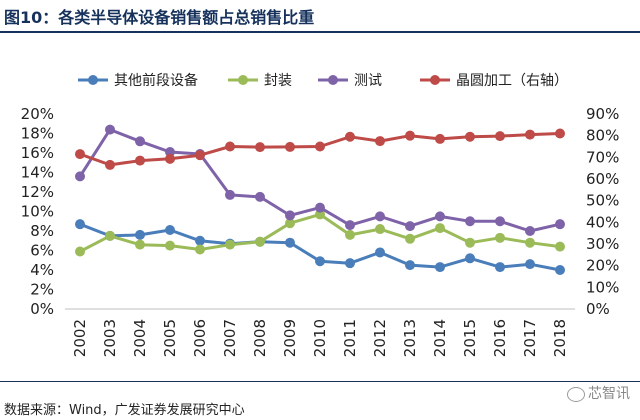  What do you see at coordinates (602, 244) in the screenshot?
I see `y-right-tick-label: 30%` at bounding box center [602, 244].